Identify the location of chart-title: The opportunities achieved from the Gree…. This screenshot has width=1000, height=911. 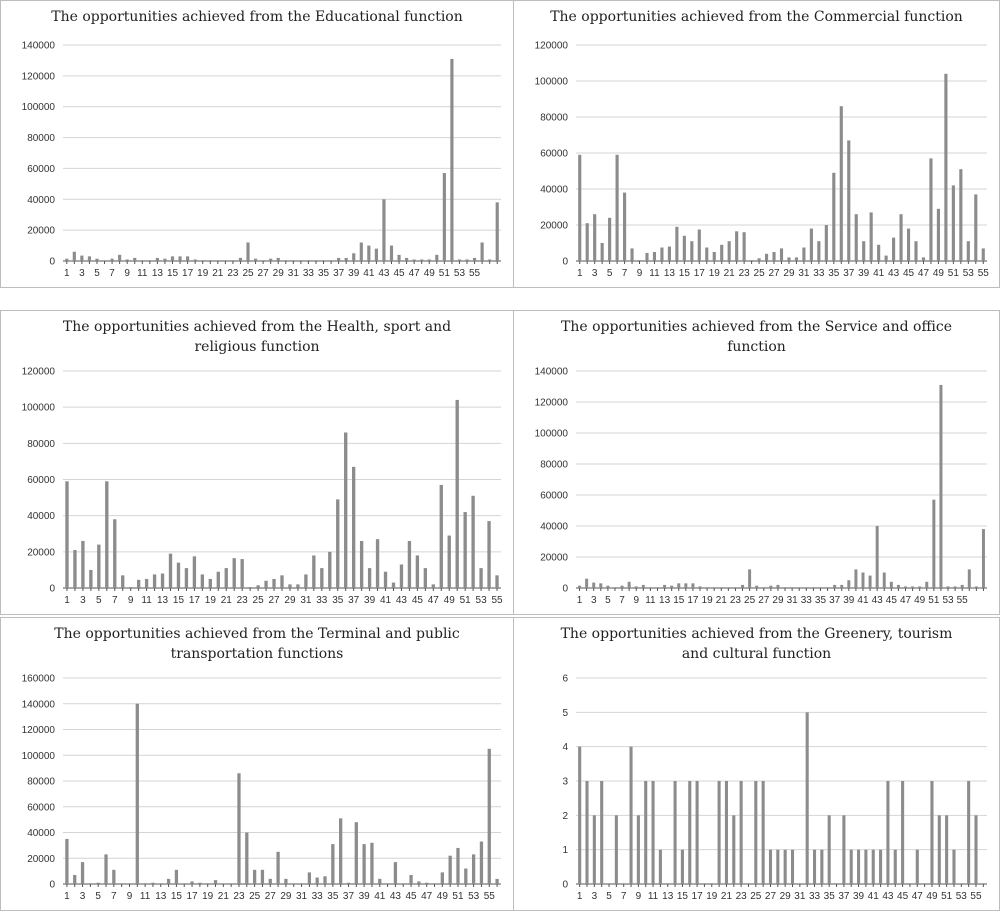
(757, 634).